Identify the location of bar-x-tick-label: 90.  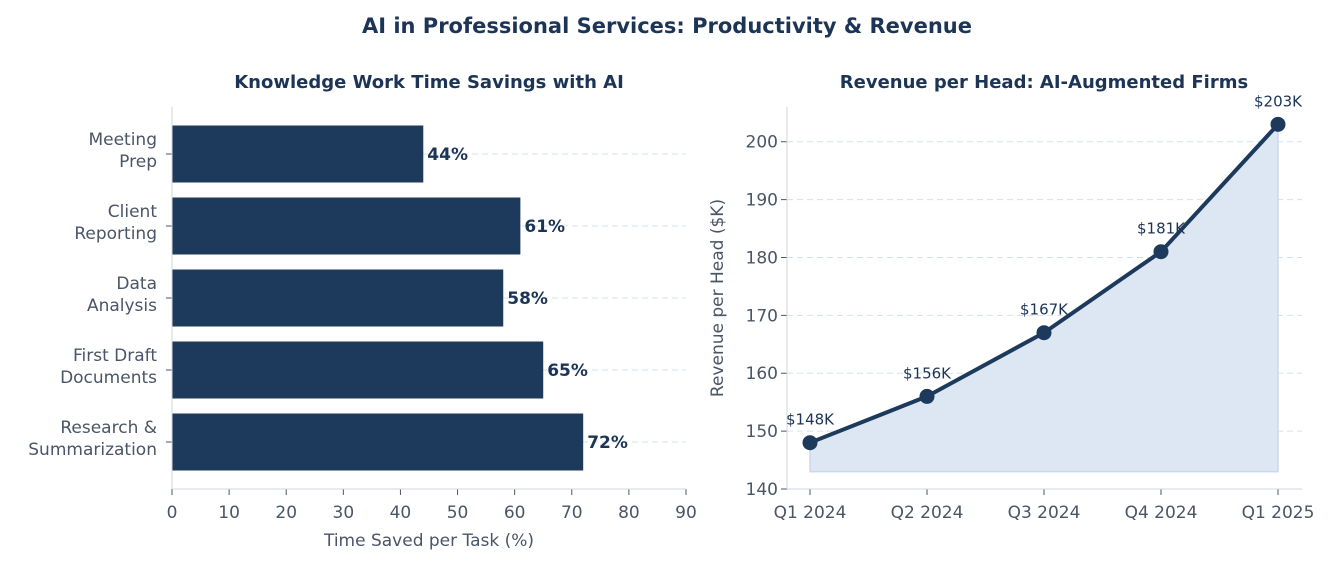
(686, 513).